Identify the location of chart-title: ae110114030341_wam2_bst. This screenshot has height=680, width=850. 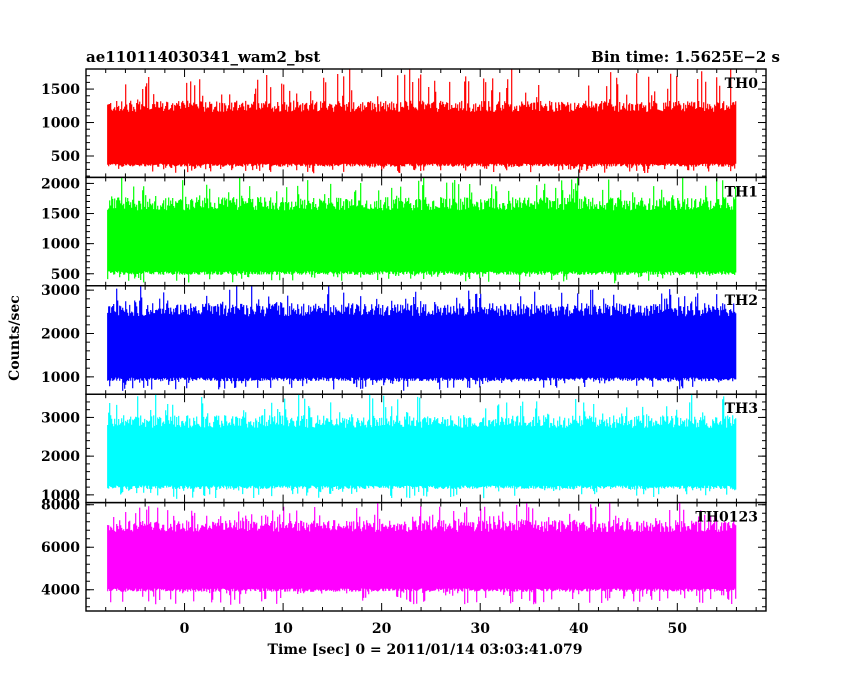
(203, 57).